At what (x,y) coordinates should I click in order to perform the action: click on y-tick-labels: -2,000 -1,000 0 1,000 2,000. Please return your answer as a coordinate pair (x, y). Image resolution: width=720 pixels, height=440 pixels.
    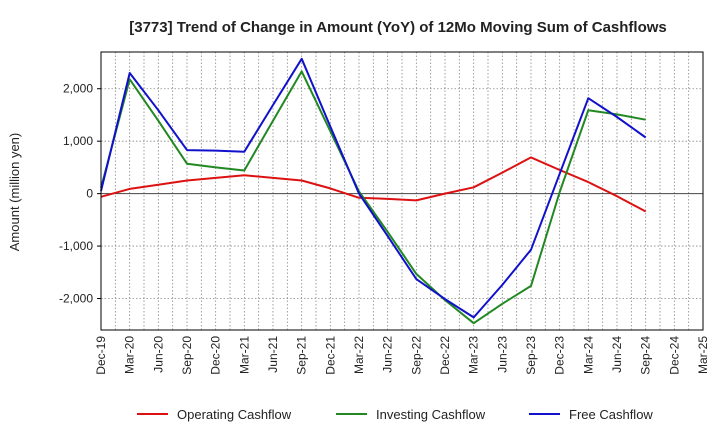
    Looking at the image, I should click on (80, 194).